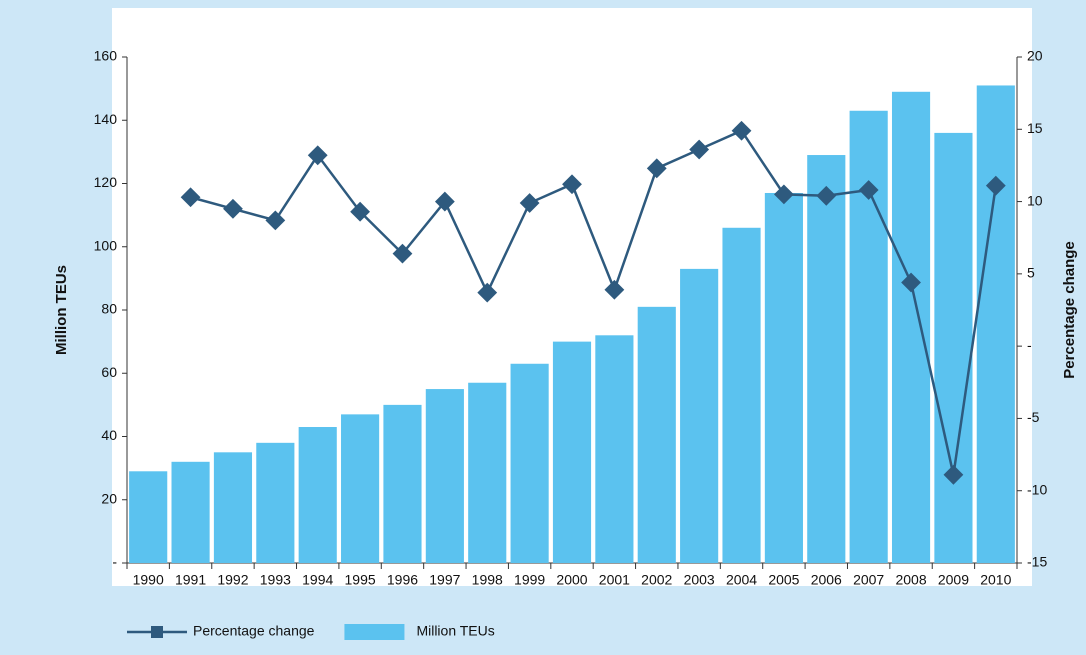  What do you see at coordinates (487, 580) in the screenshot?
I see `x-tick-label: 1998` at bounding box center [487, 580].